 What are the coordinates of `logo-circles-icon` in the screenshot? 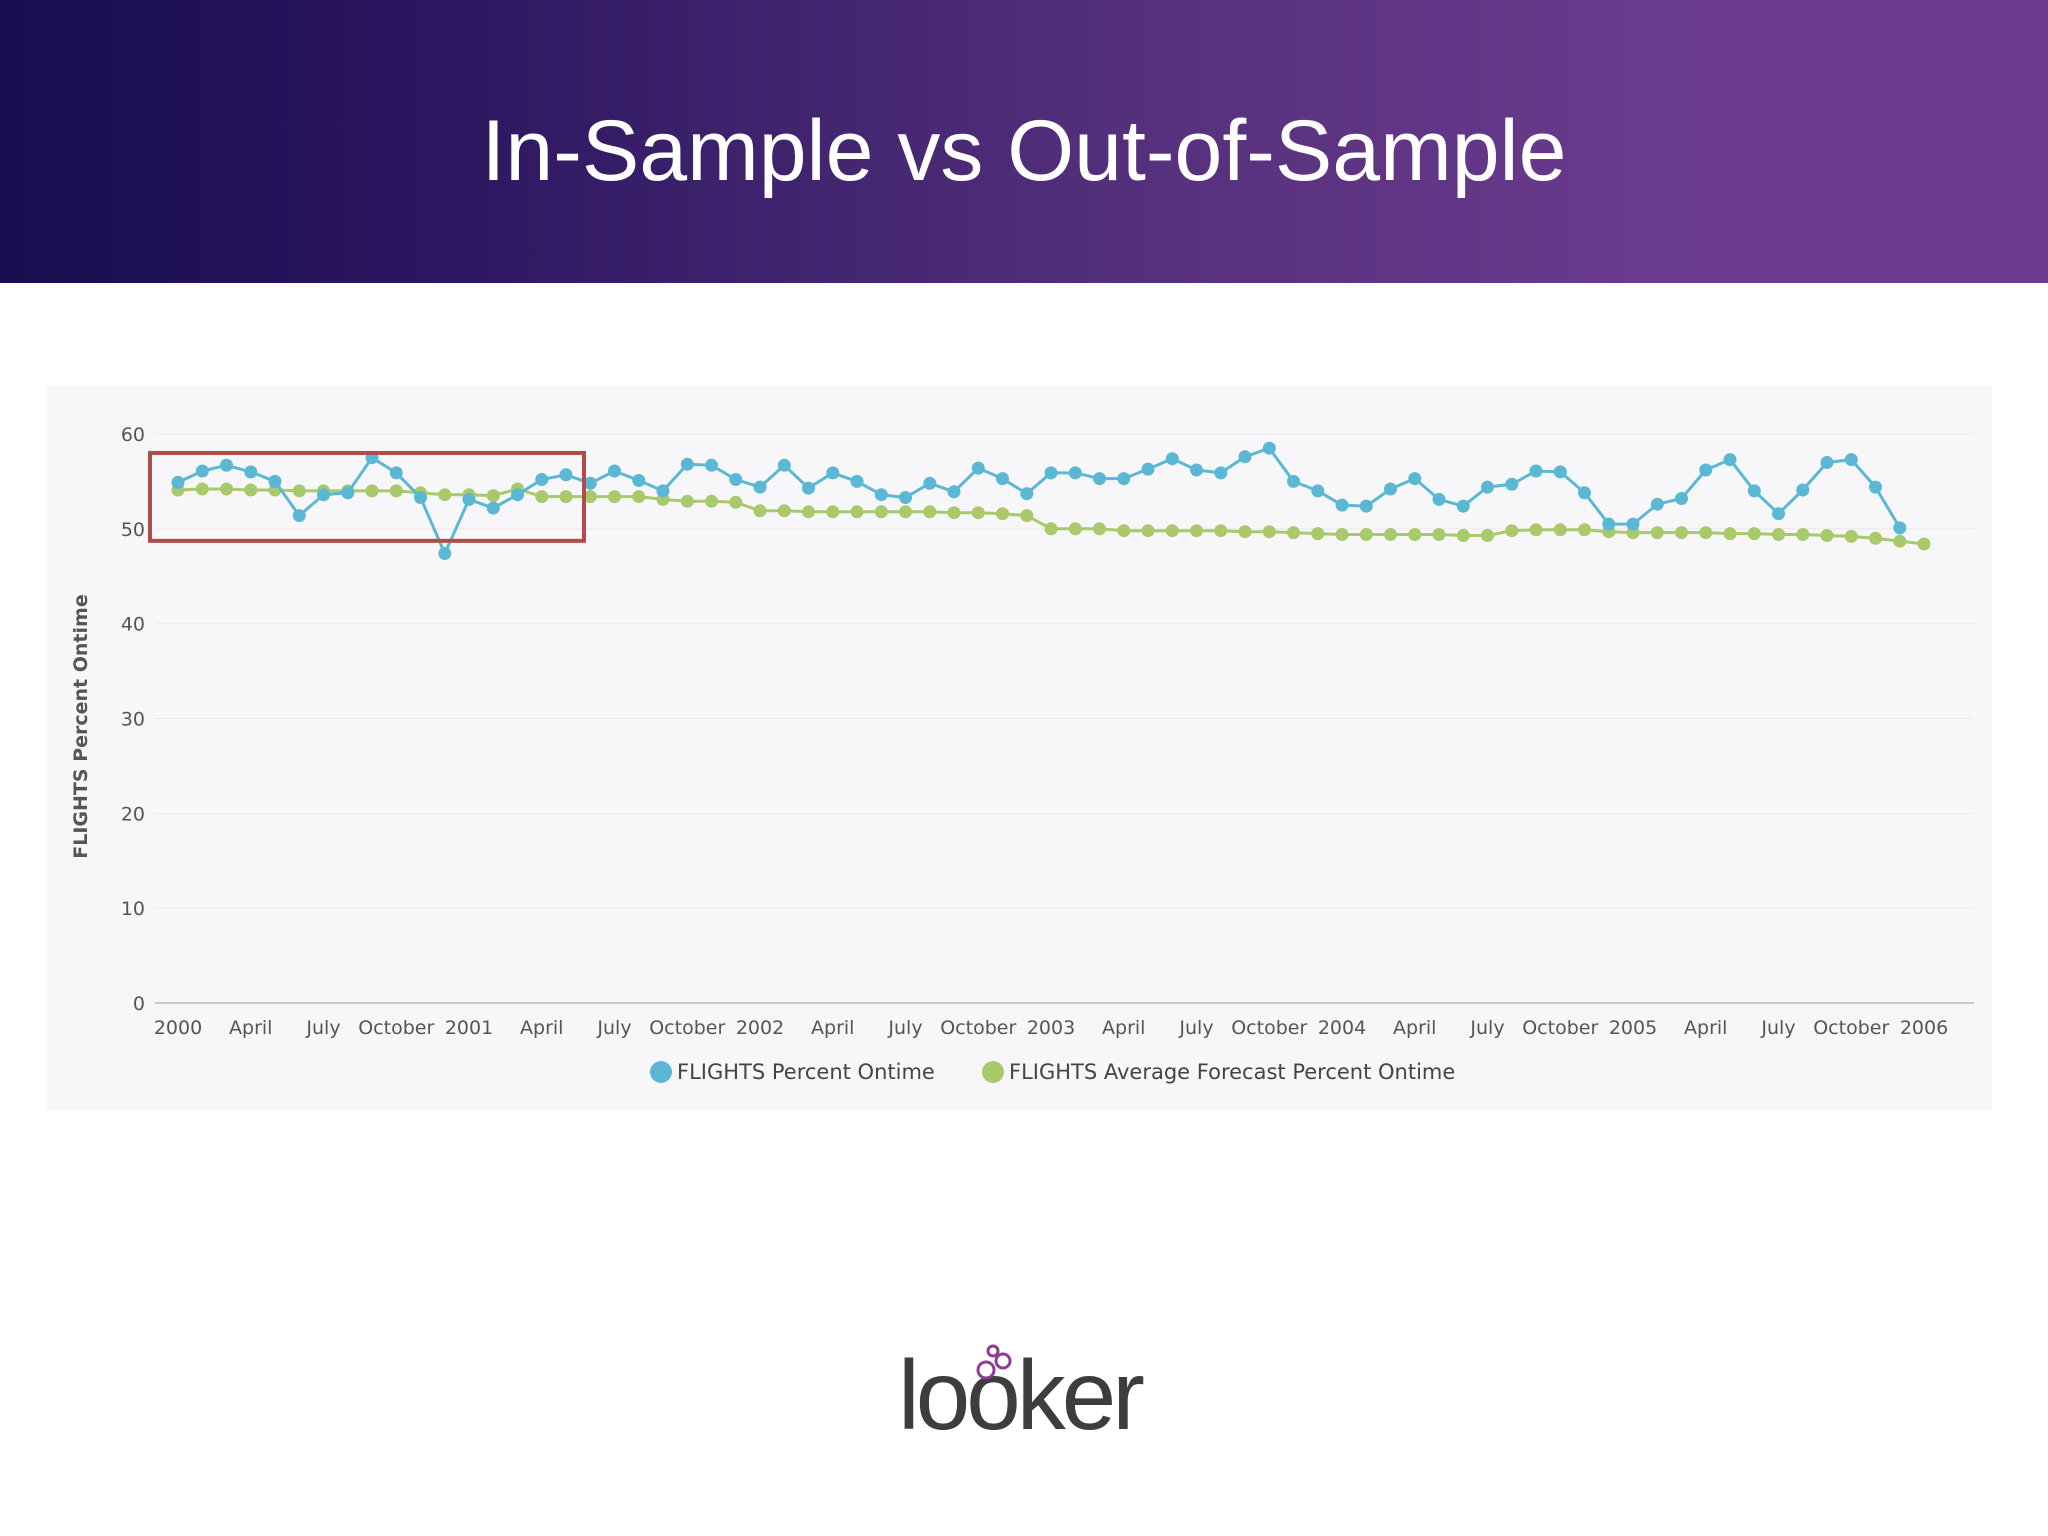 It's located at (994, 1362).